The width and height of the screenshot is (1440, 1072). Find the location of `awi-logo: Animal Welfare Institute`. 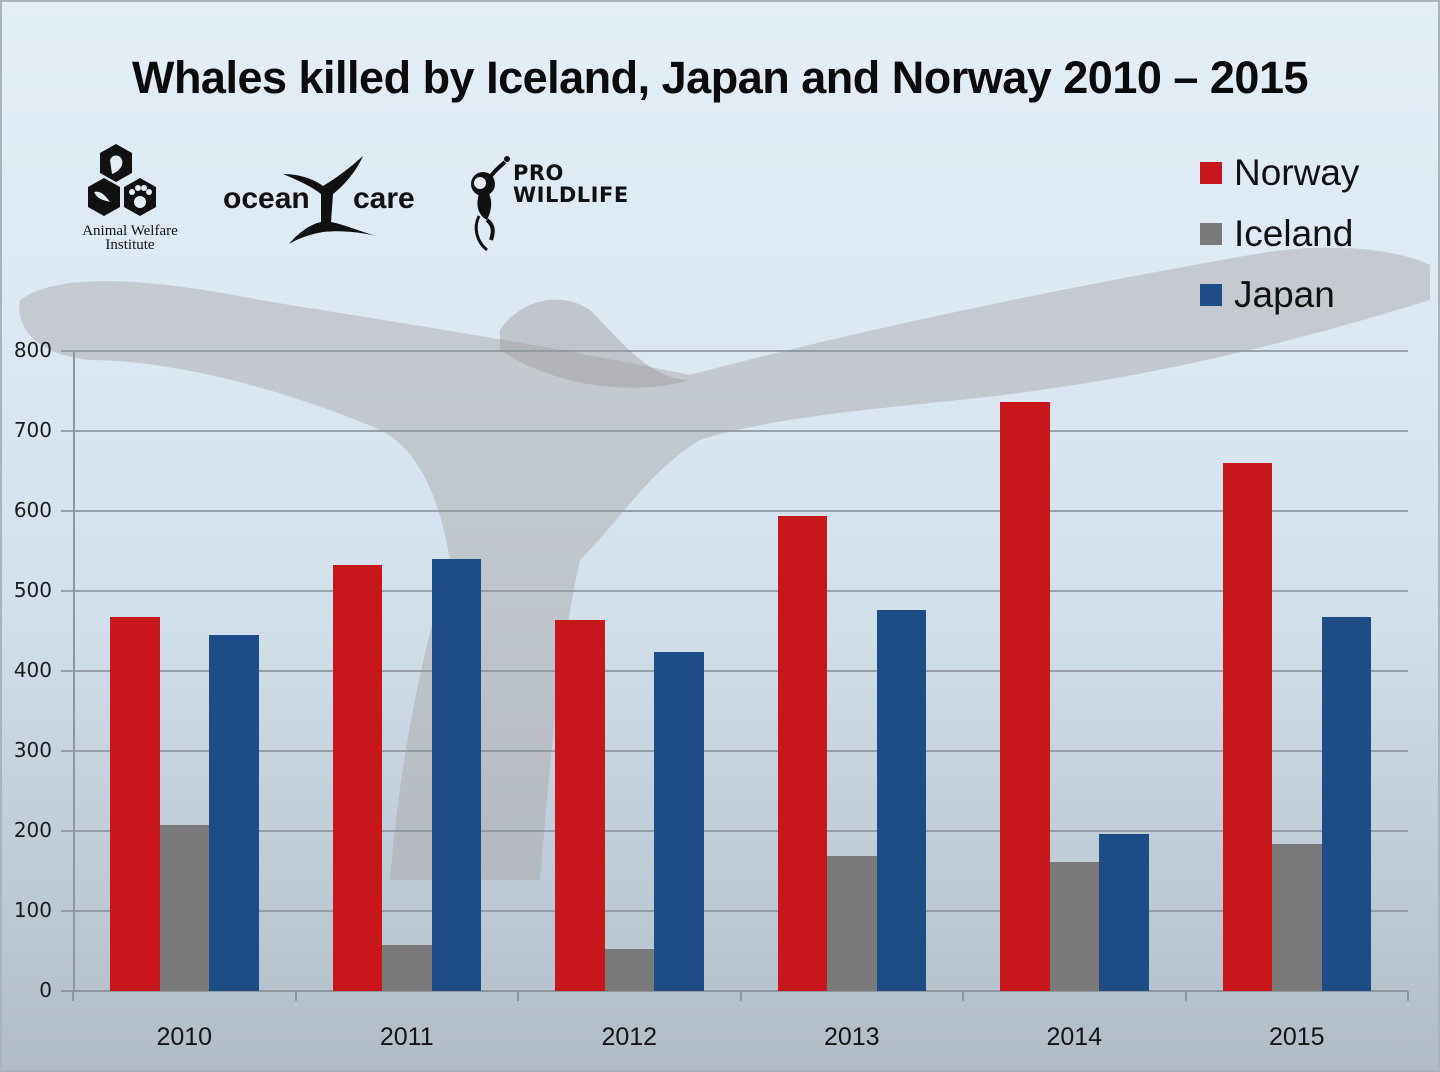

awi-logo: Animal Welfare Institute is located at coordinates (130, 197).